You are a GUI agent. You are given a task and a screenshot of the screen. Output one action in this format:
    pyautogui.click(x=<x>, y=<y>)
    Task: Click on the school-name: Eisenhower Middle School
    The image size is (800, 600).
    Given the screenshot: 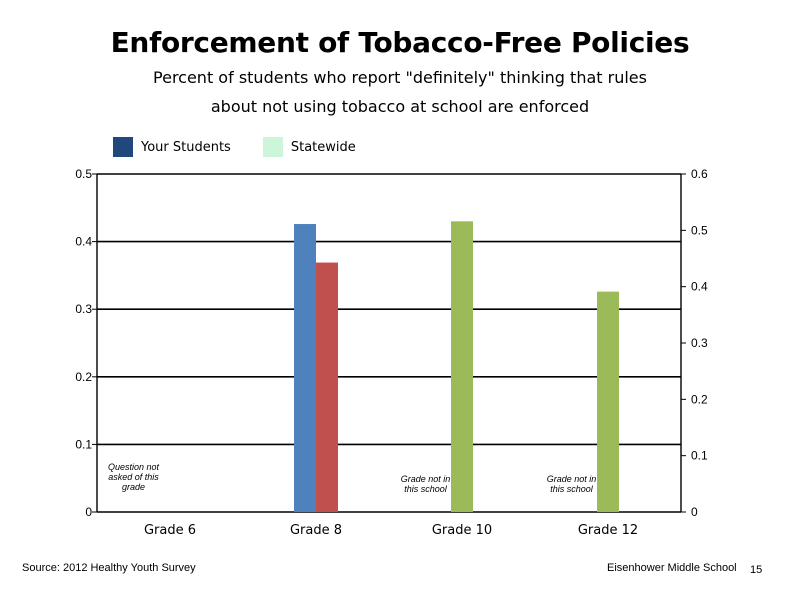 What is the action you would take?
    pyautogui.click(x=672, y=568)
    